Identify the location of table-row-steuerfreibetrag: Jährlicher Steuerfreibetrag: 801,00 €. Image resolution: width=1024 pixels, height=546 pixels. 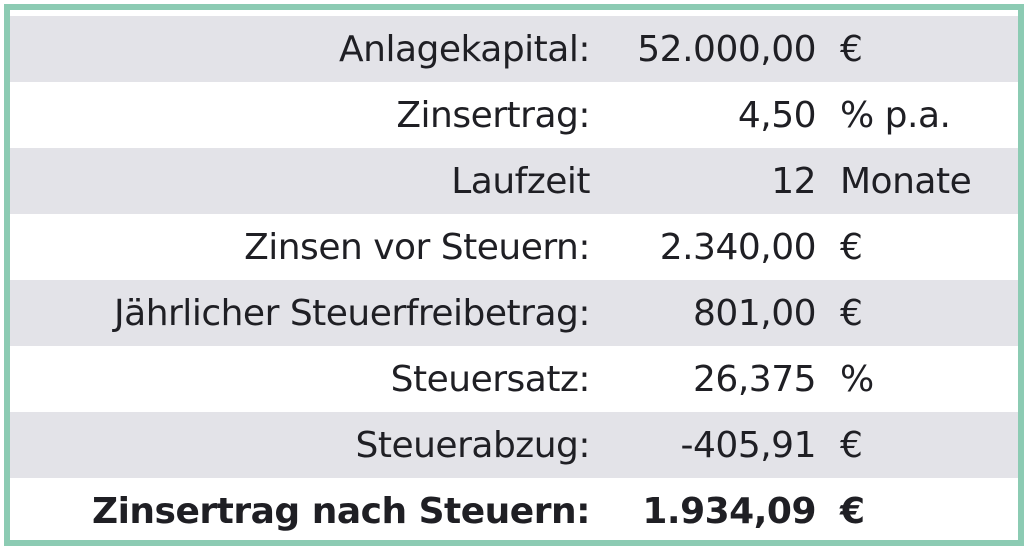
(514, 313).